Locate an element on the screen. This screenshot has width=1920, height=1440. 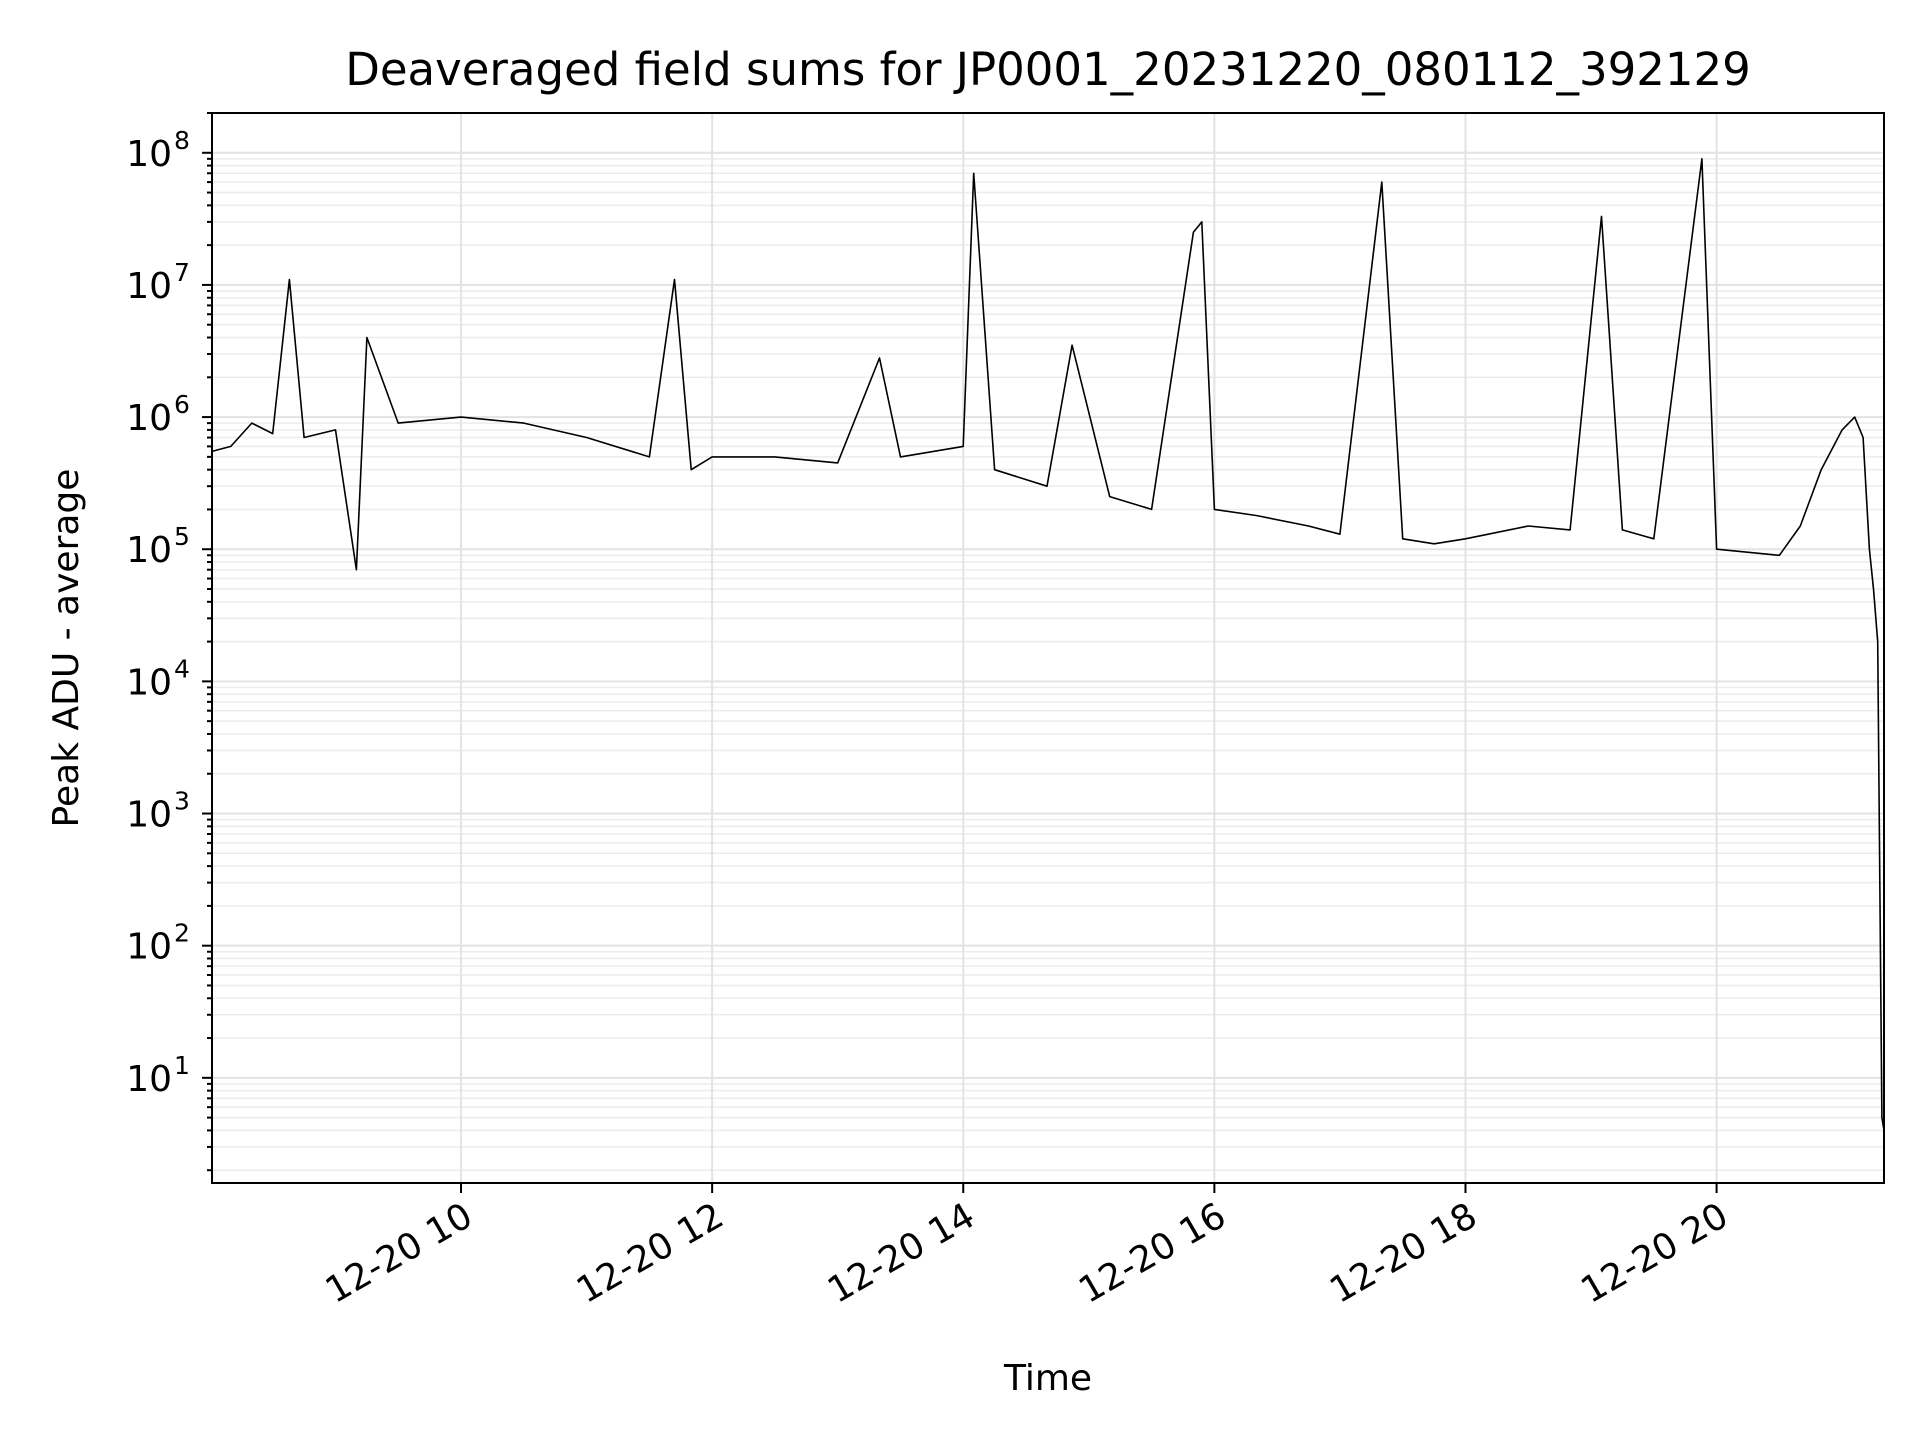
y-tick-label-exponent: 8 is located at coordinates (182, 140).